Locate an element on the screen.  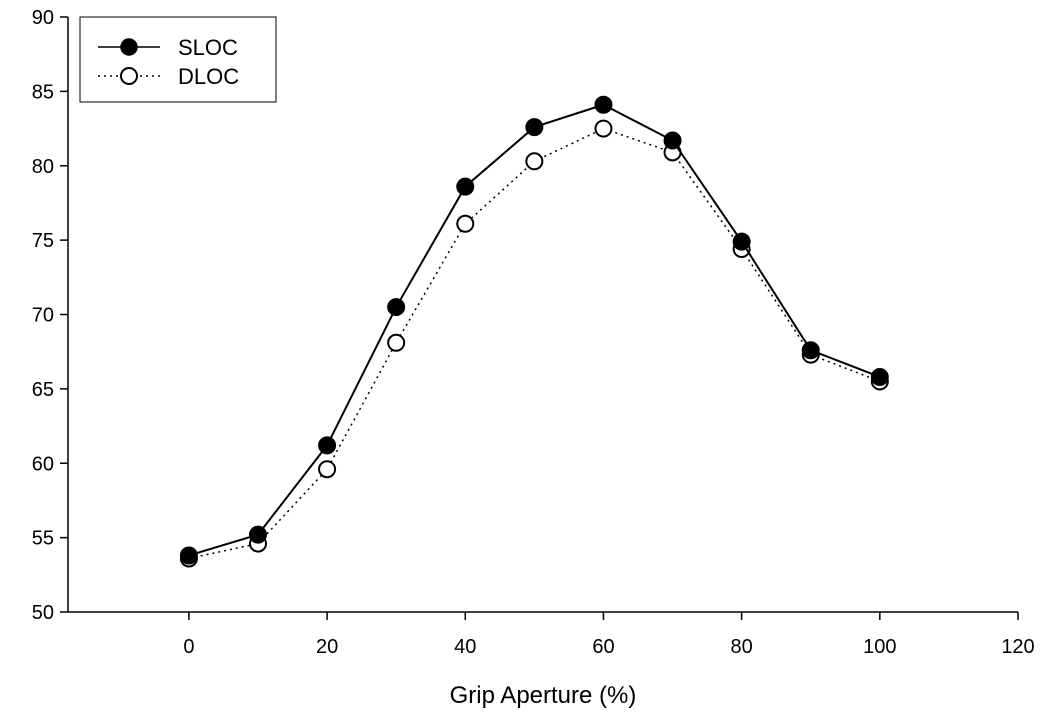
x-tick-label: 40 is located at coordinates (465, 647).